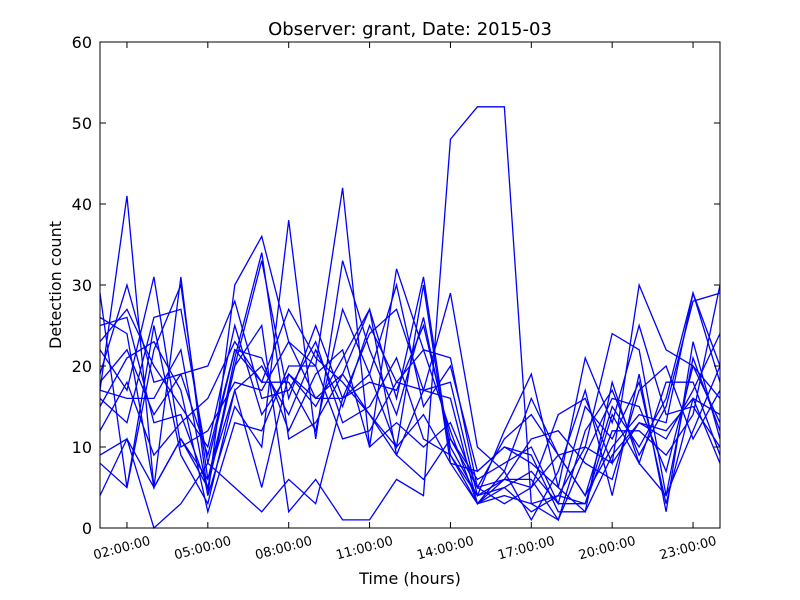  Describe the element at coordinates (607, 549) in the screenshot. I see `x-tick-label: 20:00:00` at that location.